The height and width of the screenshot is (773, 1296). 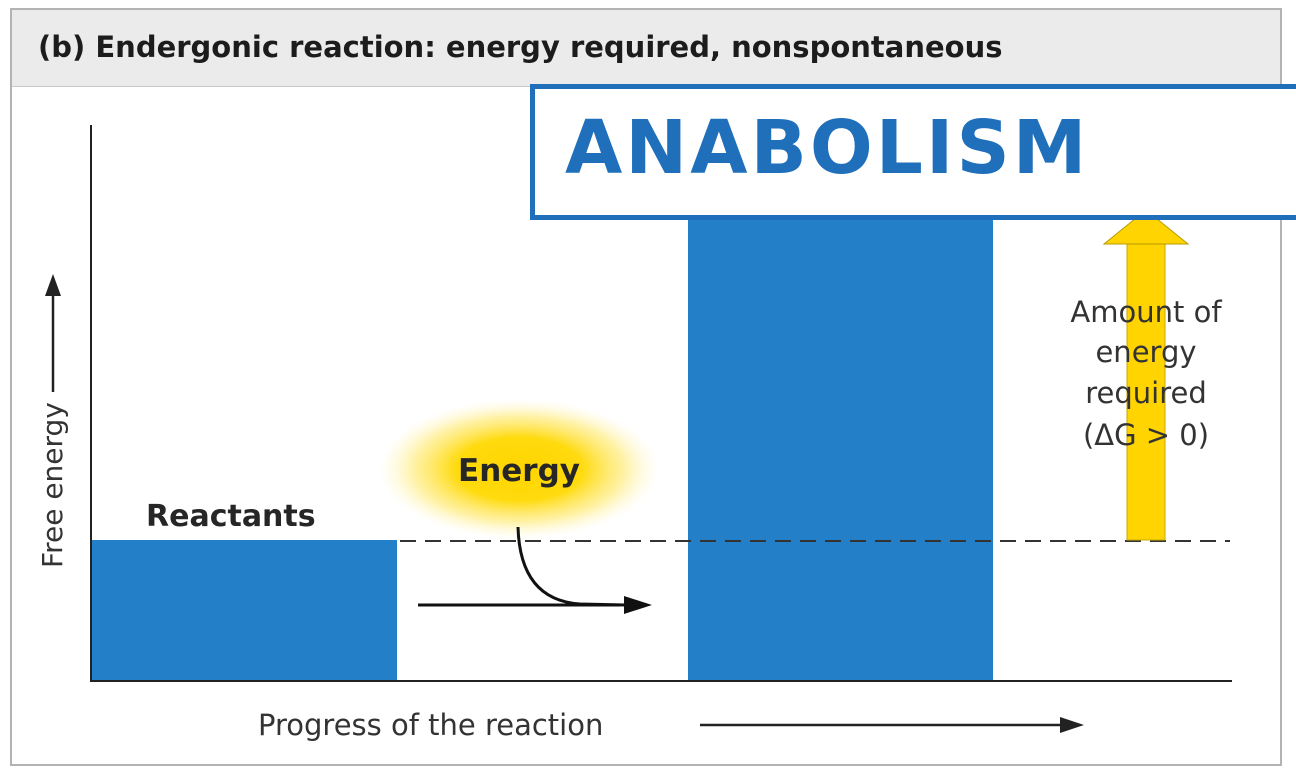 I want to click on delta-g-note-line4: (ΔG > 0), so click(x=1146, y=435).